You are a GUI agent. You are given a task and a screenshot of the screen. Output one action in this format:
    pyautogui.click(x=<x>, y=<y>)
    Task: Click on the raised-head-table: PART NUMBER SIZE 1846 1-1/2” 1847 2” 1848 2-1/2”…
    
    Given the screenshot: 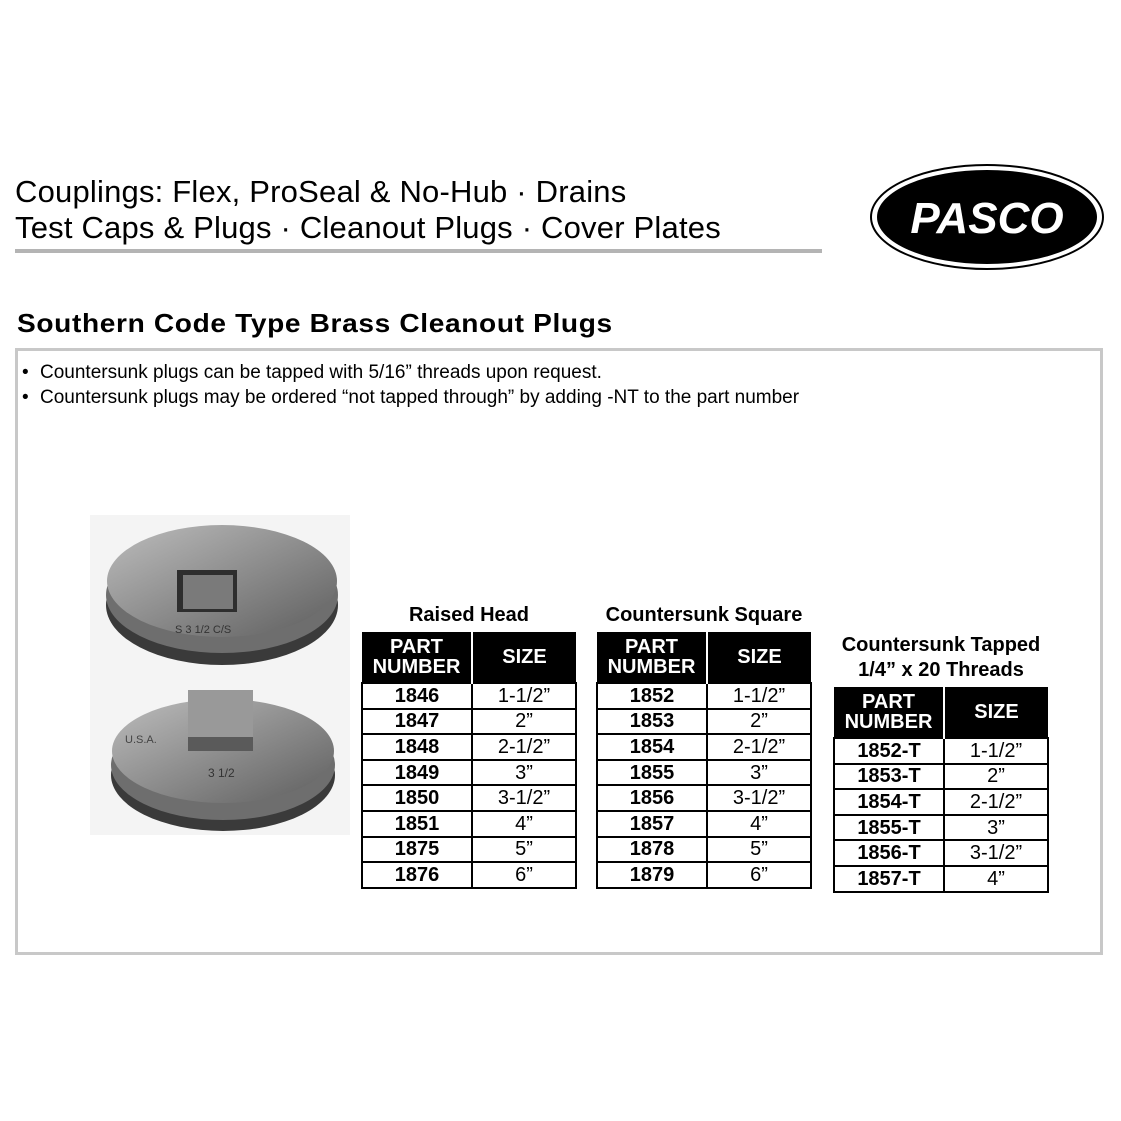 What is the action you would take?
    pyautogui.click(x=469, y=760)
    